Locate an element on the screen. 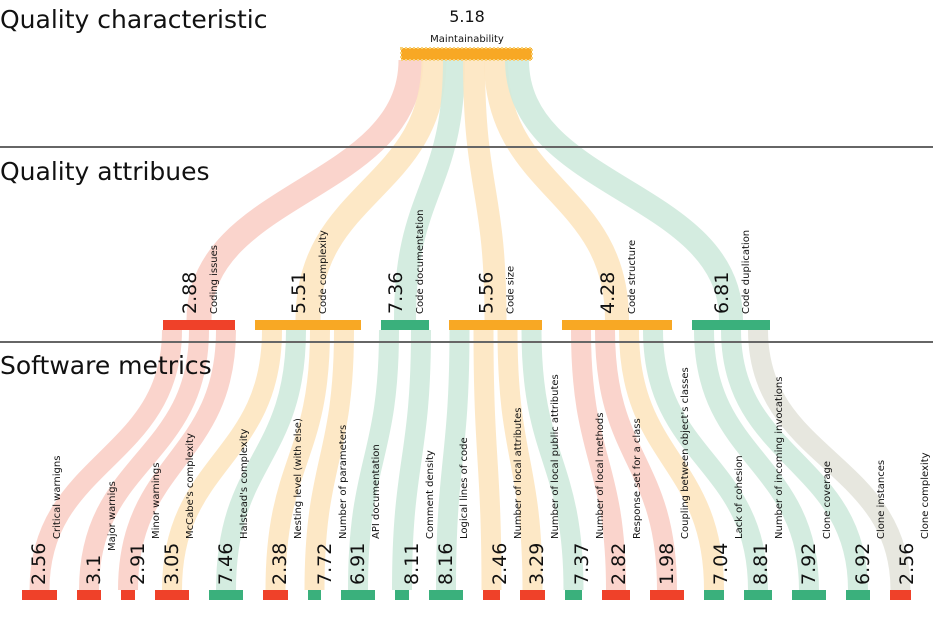  metric-label-18: Clone instances is located at coordinates (881, 499).